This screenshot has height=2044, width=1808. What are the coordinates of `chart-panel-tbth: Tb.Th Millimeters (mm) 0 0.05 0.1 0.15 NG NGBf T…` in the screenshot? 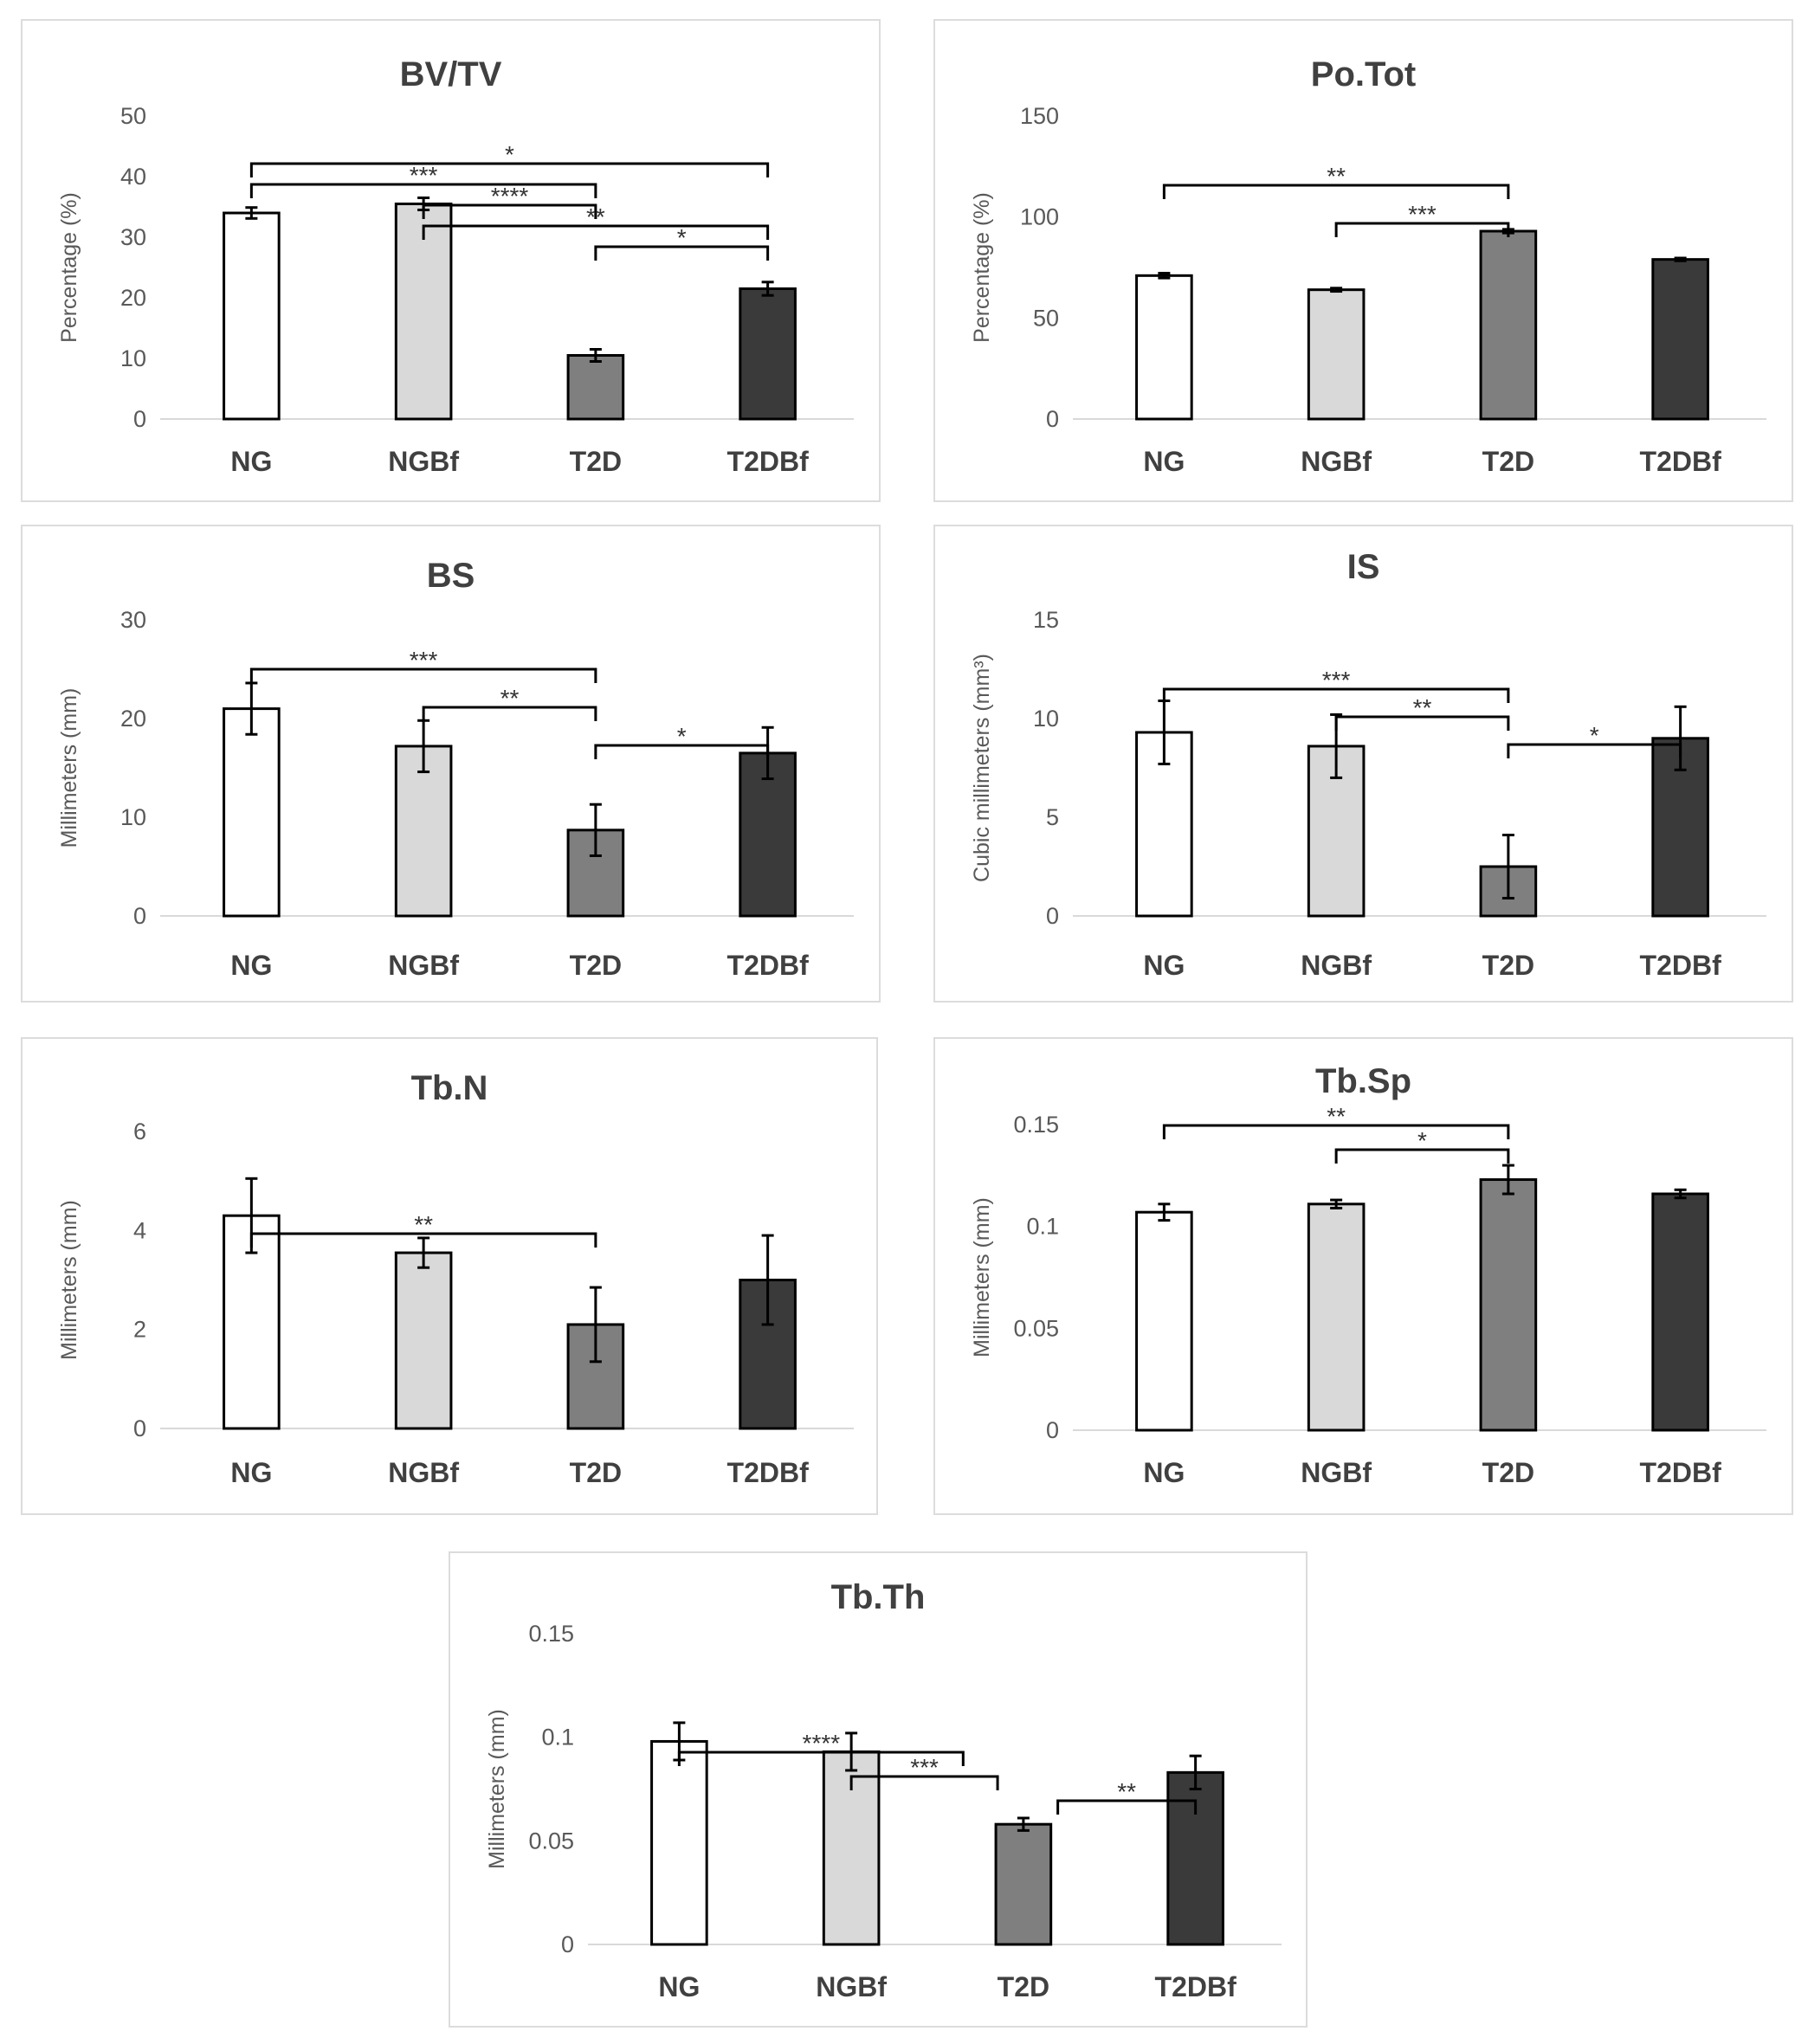 It's located at (878, 1789).